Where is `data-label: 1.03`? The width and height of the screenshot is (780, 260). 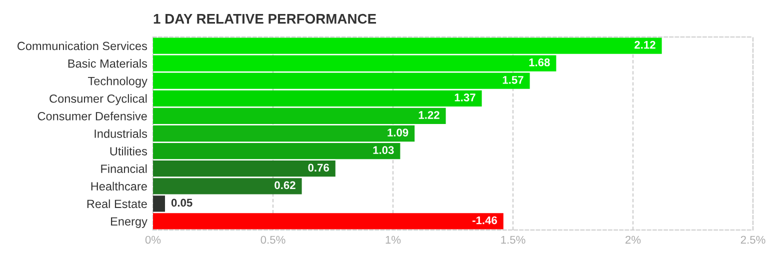 data-label: 1.03 is located at coordinates (383, 150).